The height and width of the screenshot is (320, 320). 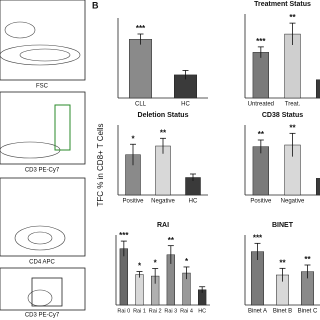 What do you see at coordinates (42, 87) in the screenshot?
I see `flow-axis-label: FSC` at bounding box center [42, 87].